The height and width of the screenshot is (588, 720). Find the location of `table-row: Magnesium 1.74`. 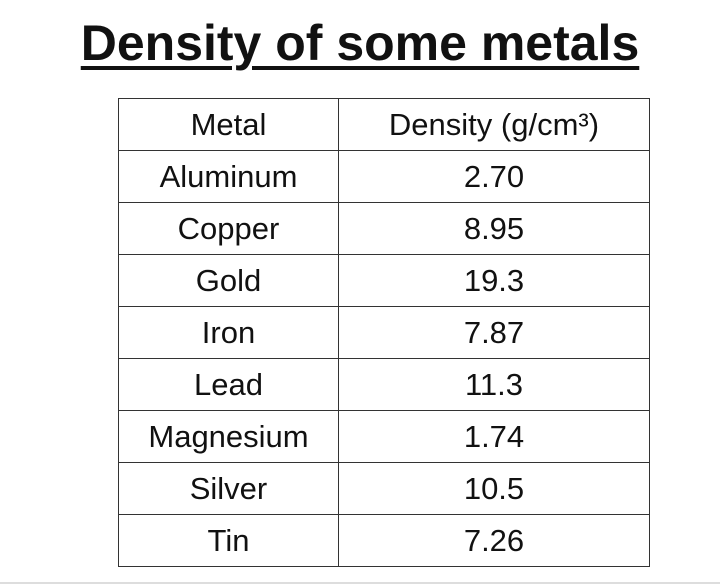

table-row: Magnesium 1.74 is located at coordinates (384, 436).